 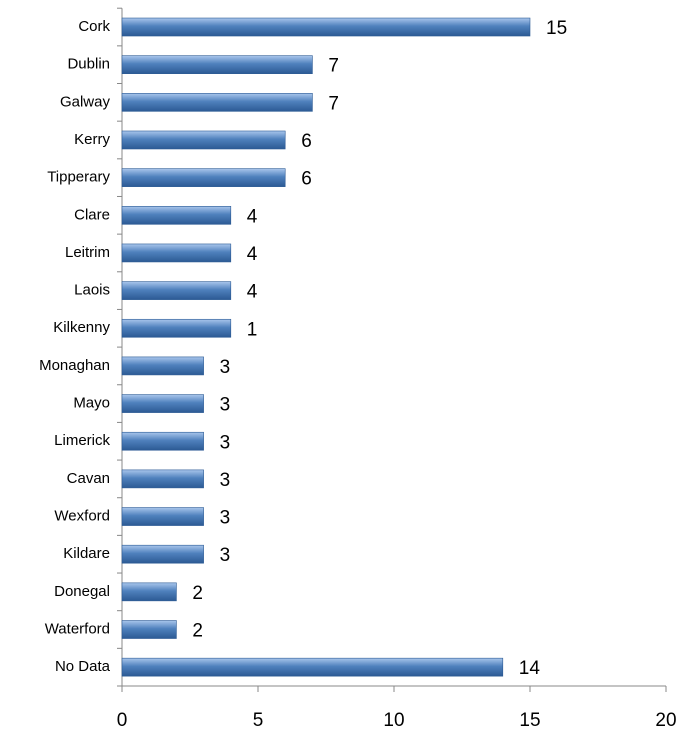 I want to click on x-tick-label: 15, so click(x=529, y=720).